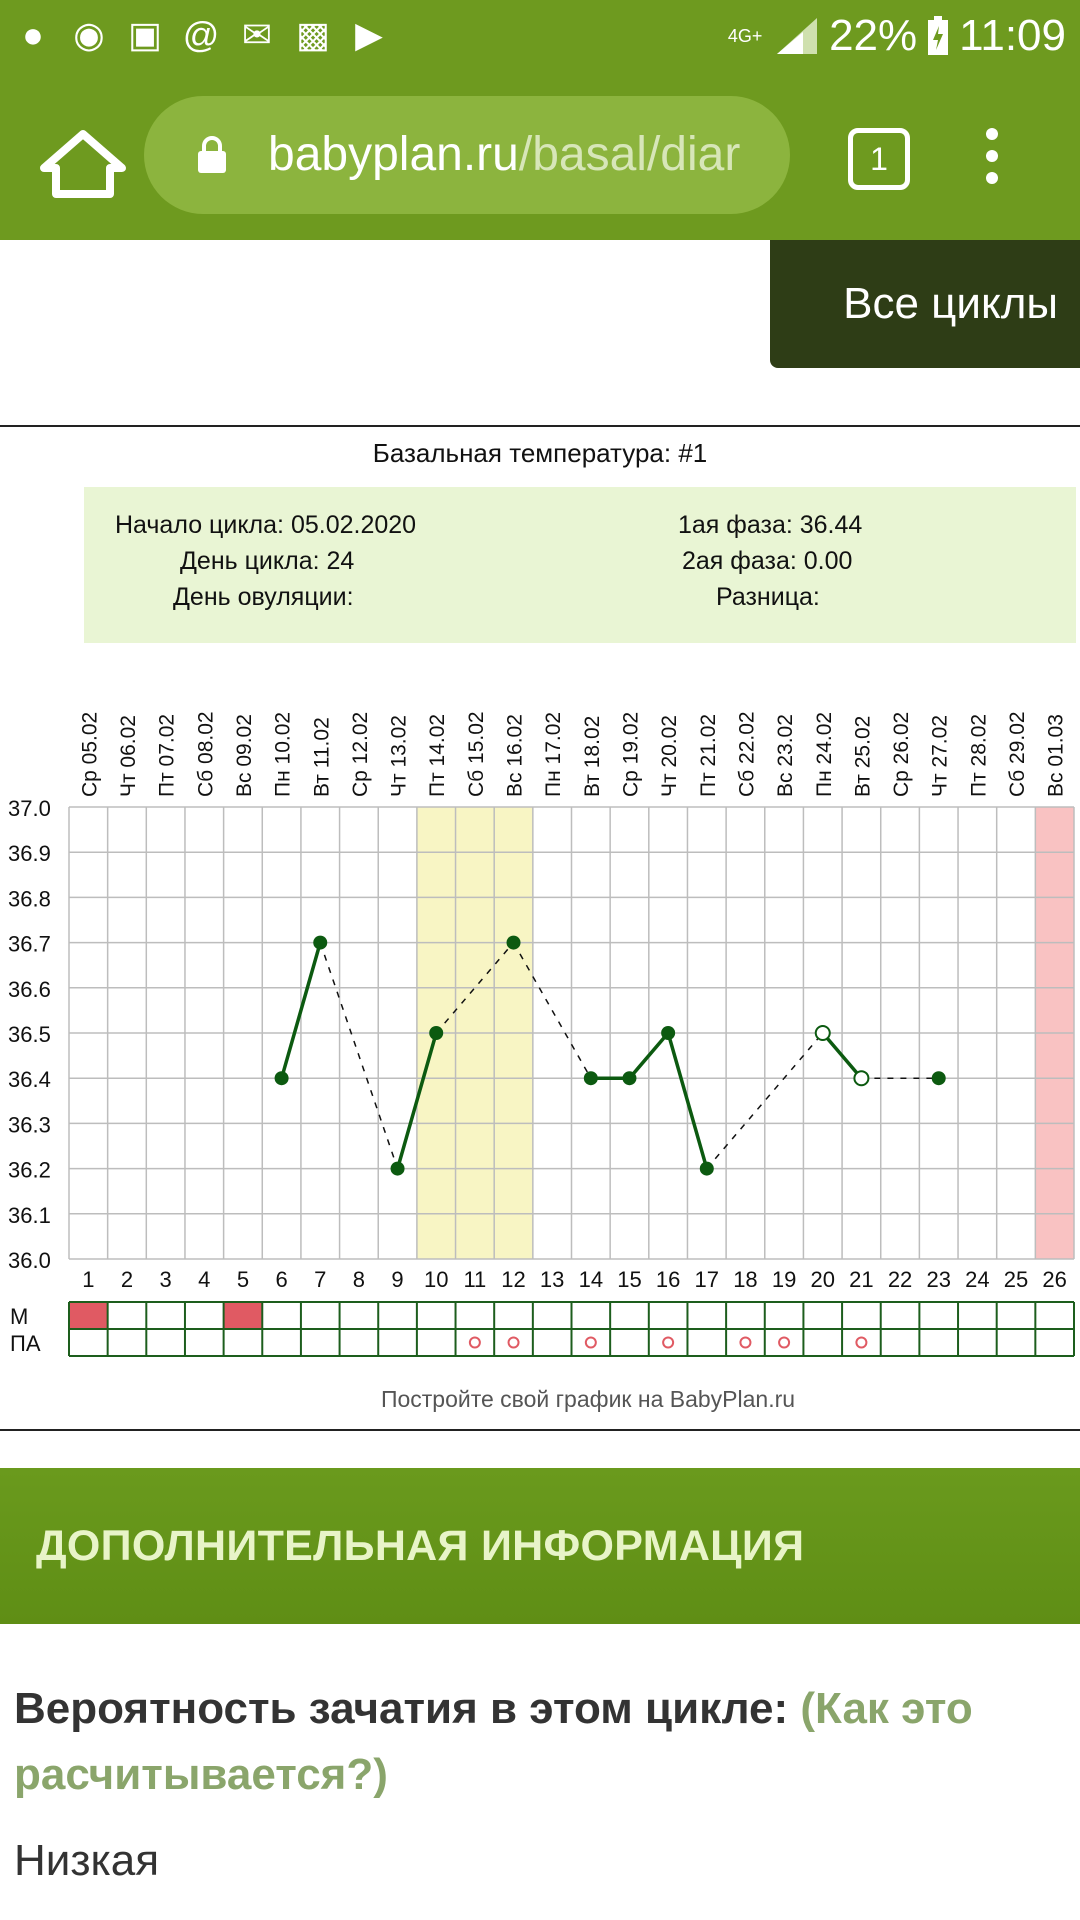  What do you see at coordinates (243, 1279) in the screenshot?
I see `day-number: 5` at bounding box center [243, 1279].